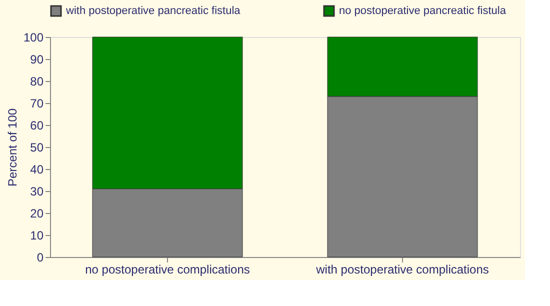  What do you see at coordinates (33, 37) in the screenshot?
I see `y-tick-label: 100` at bounding box center [33, 37].